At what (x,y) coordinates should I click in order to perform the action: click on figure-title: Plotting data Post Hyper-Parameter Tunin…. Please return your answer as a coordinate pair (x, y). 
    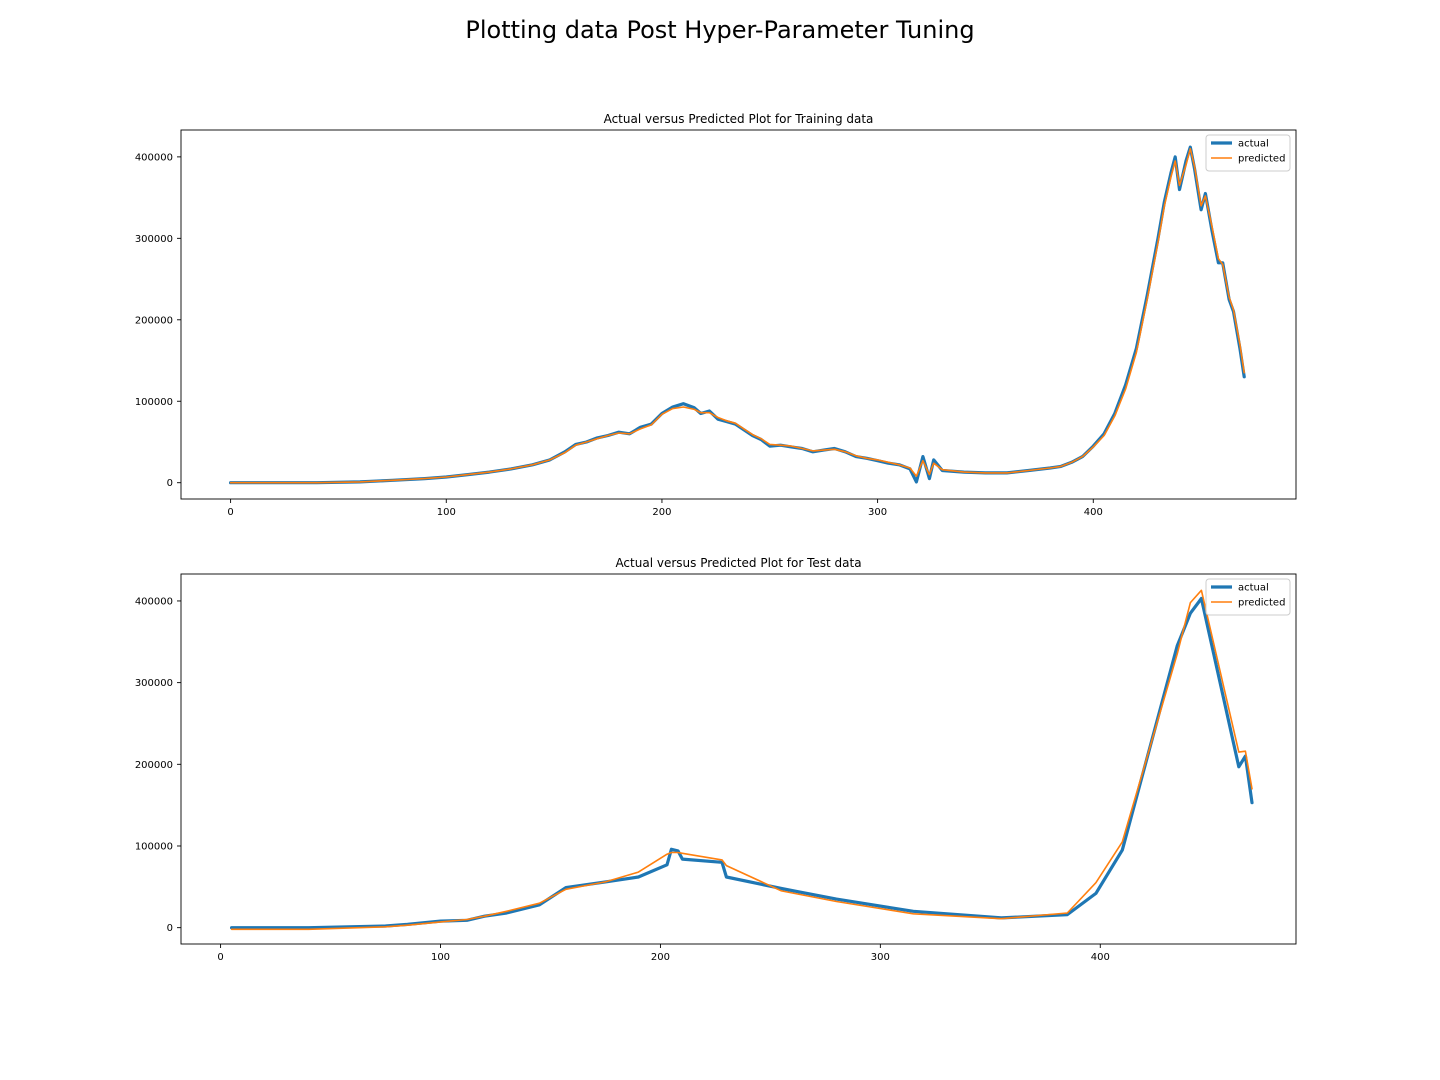
    Looking at the image, I should click on (720, 30).